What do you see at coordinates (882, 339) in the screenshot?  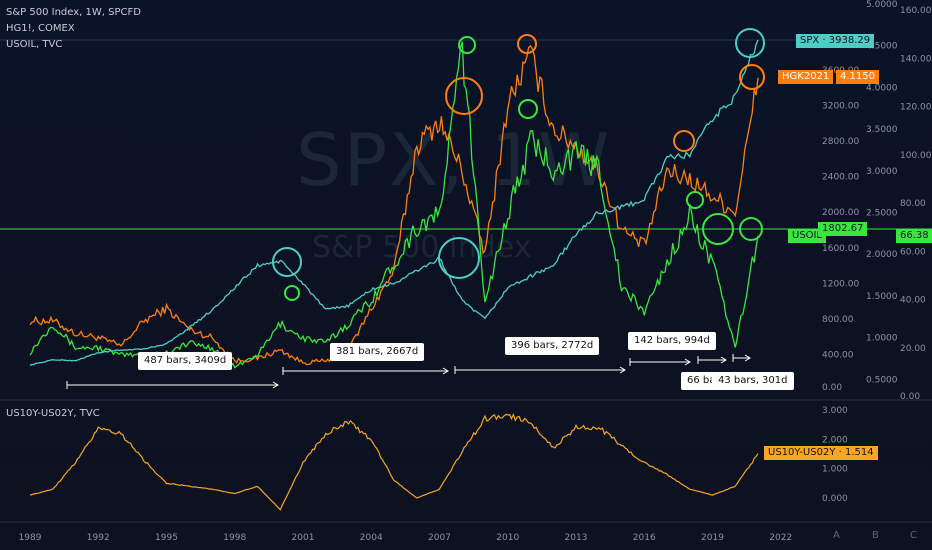 I see `copper-tick-label: 1.0000` at bounding box center [882, 339].